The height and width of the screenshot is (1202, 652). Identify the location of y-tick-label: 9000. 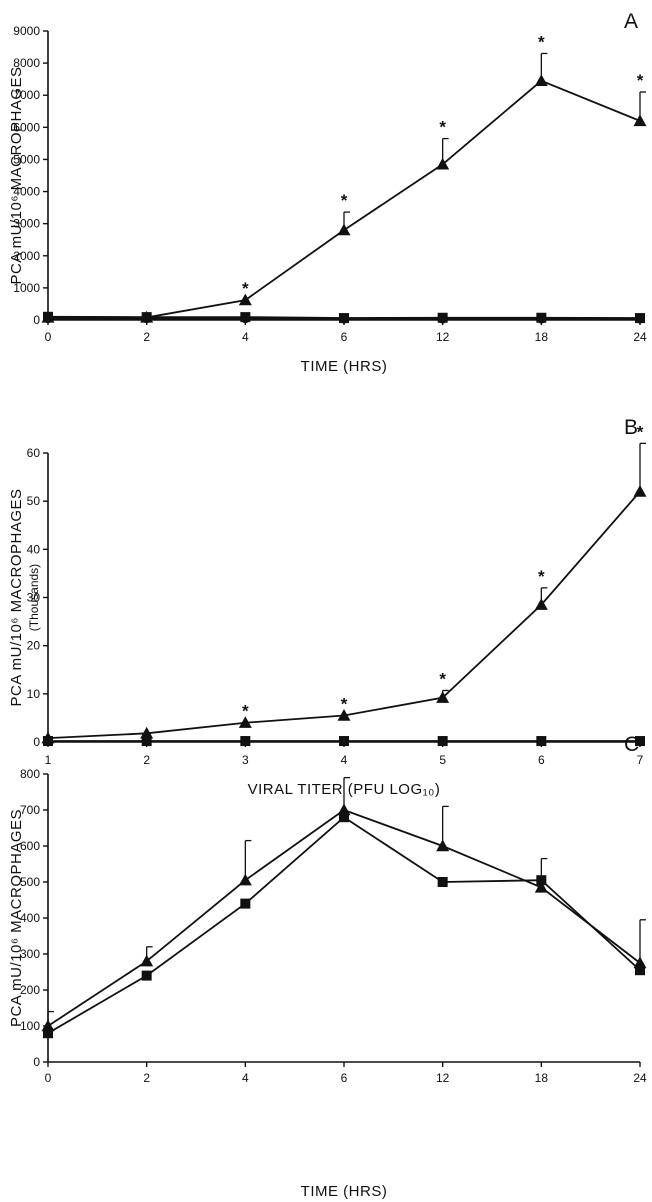
(26, 31).